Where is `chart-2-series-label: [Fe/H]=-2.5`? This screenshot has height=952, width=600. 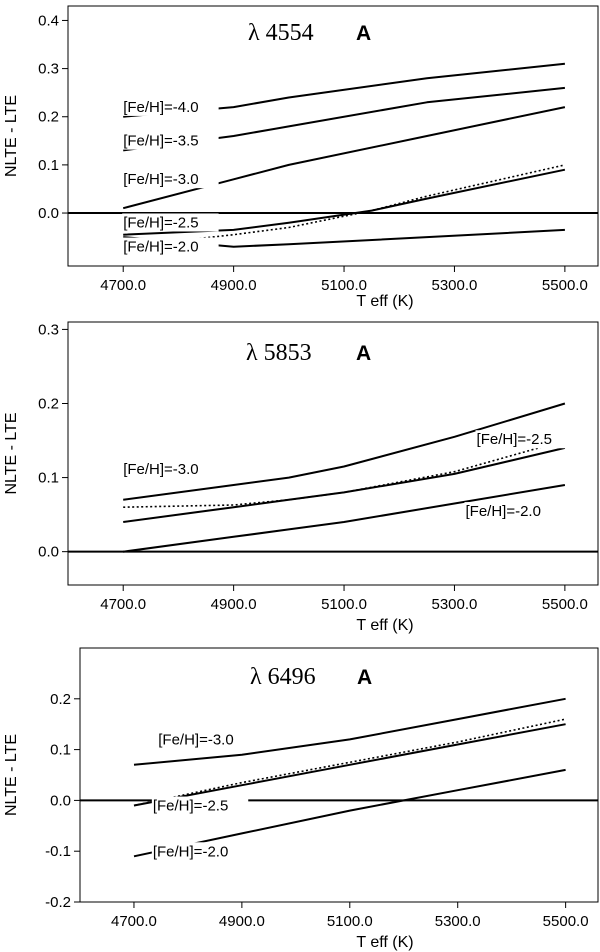 chart-2-series-label: [Fe/H]=-2.5 is located at coordinates (514, 439).